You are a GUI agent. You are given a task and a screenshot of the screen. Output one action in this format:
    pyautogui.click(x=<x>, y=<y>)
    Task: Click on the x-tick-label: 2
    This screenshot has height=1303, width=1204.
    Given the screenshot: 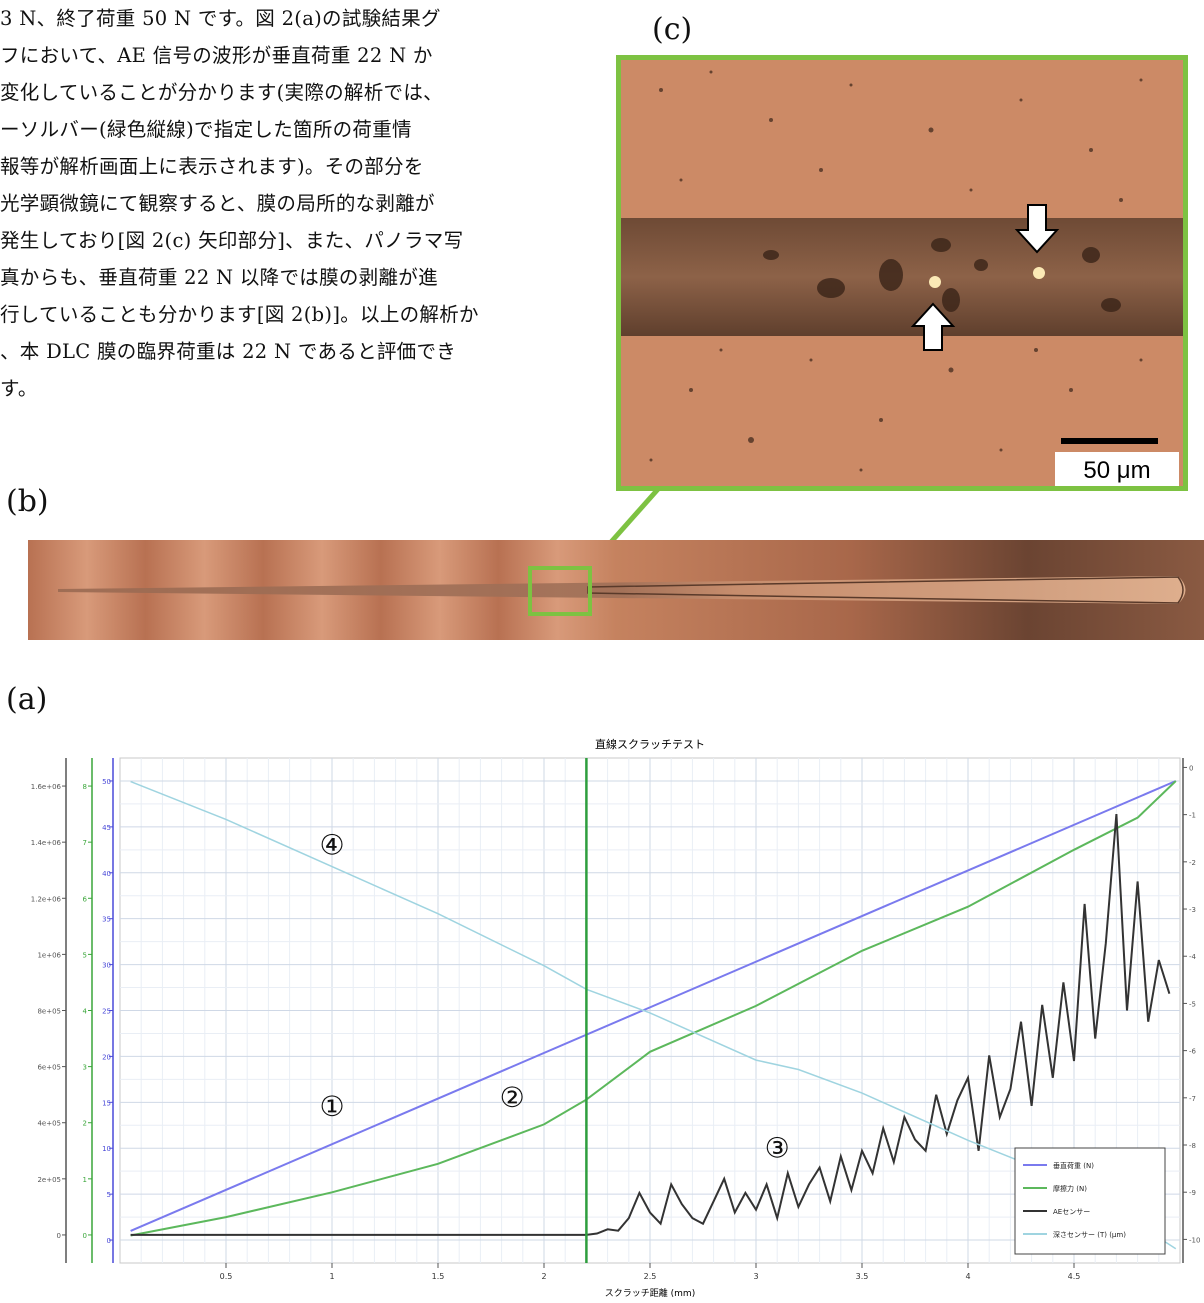 What is the action you would take?
    pyautogui.click(x=543, y=1276)
    